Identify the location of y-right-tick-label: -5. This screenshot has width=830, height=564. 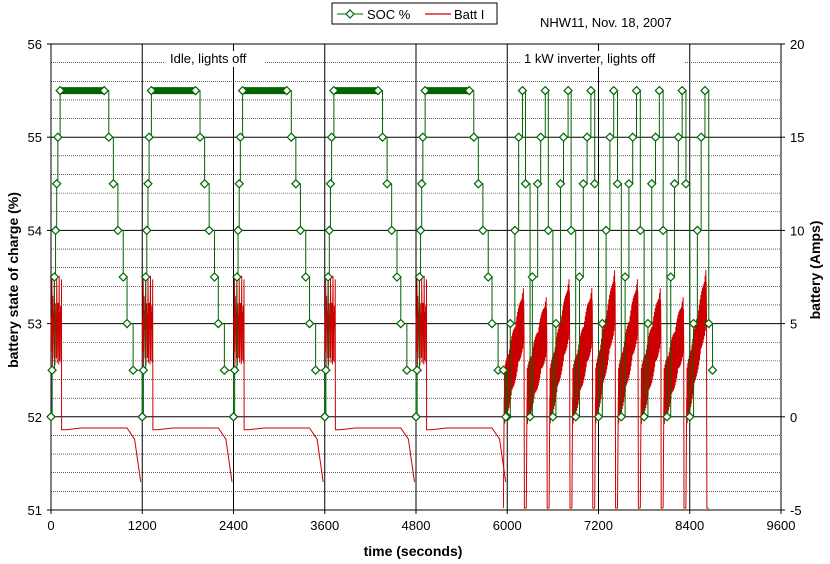
(796, 510).